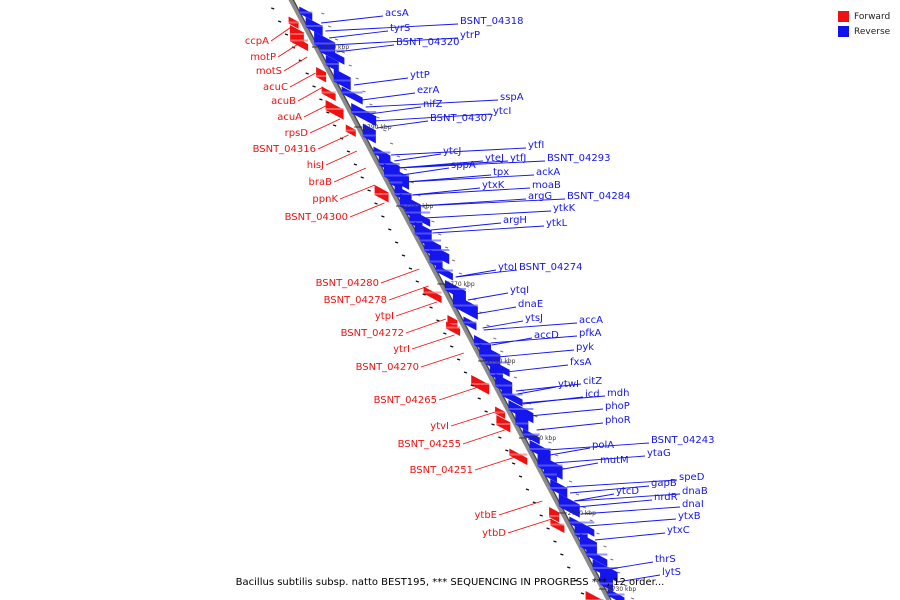  What do you see at coordinates (283, 101) in the screenshot?
I see `forward-gene-label: acuB` at bounding box center [283, 101].